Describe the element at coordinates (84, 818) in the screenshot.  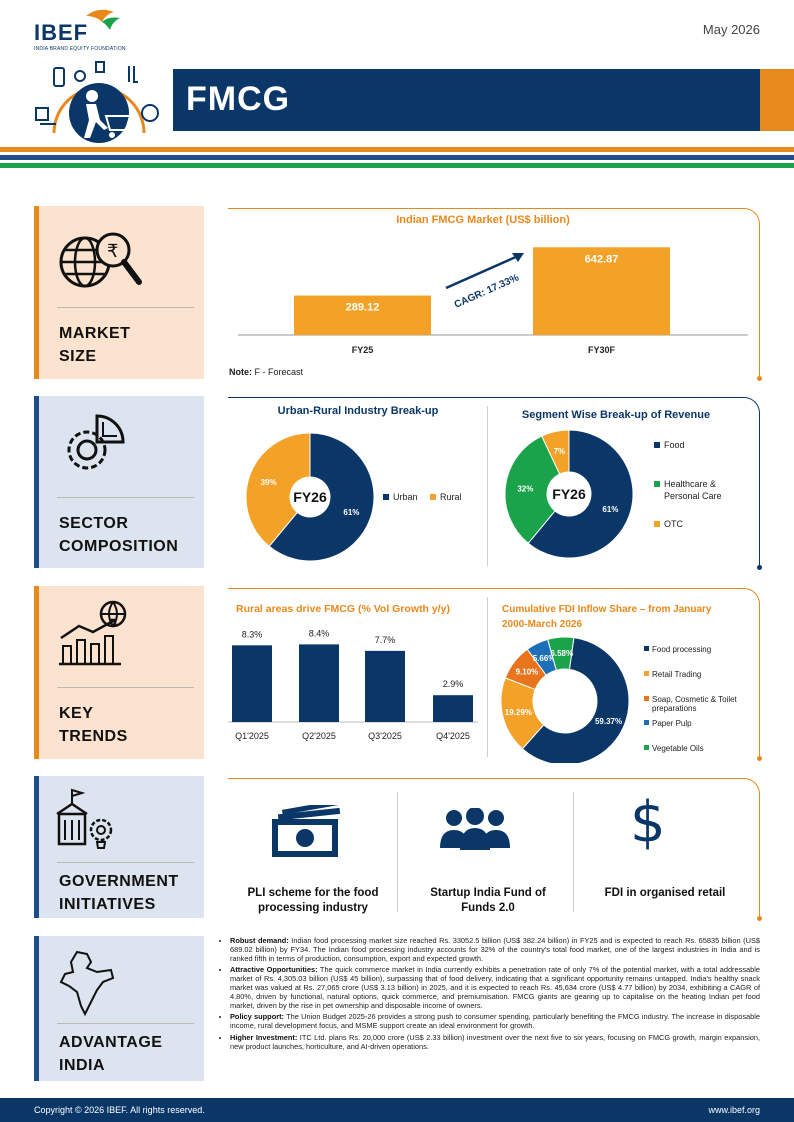
I see `government-building-icon` at that location.